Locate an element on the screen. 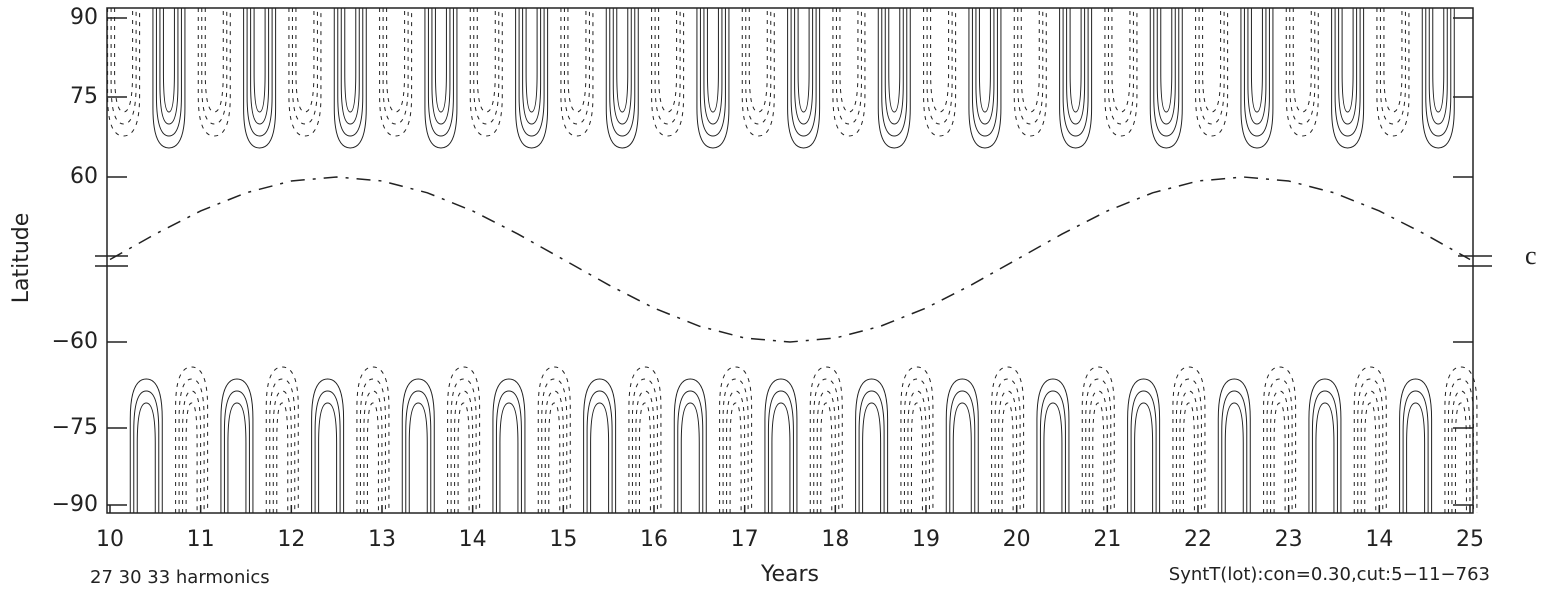 The width and height of the screenshot is (1555, 591). y-tick-label: −60 is located at coordinates (75, 341).